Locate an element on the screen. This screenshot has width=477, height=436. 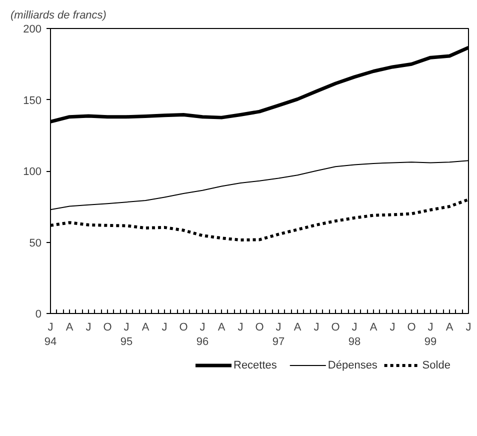
y-tick-label: 150 is located at coordinates (32, 100).